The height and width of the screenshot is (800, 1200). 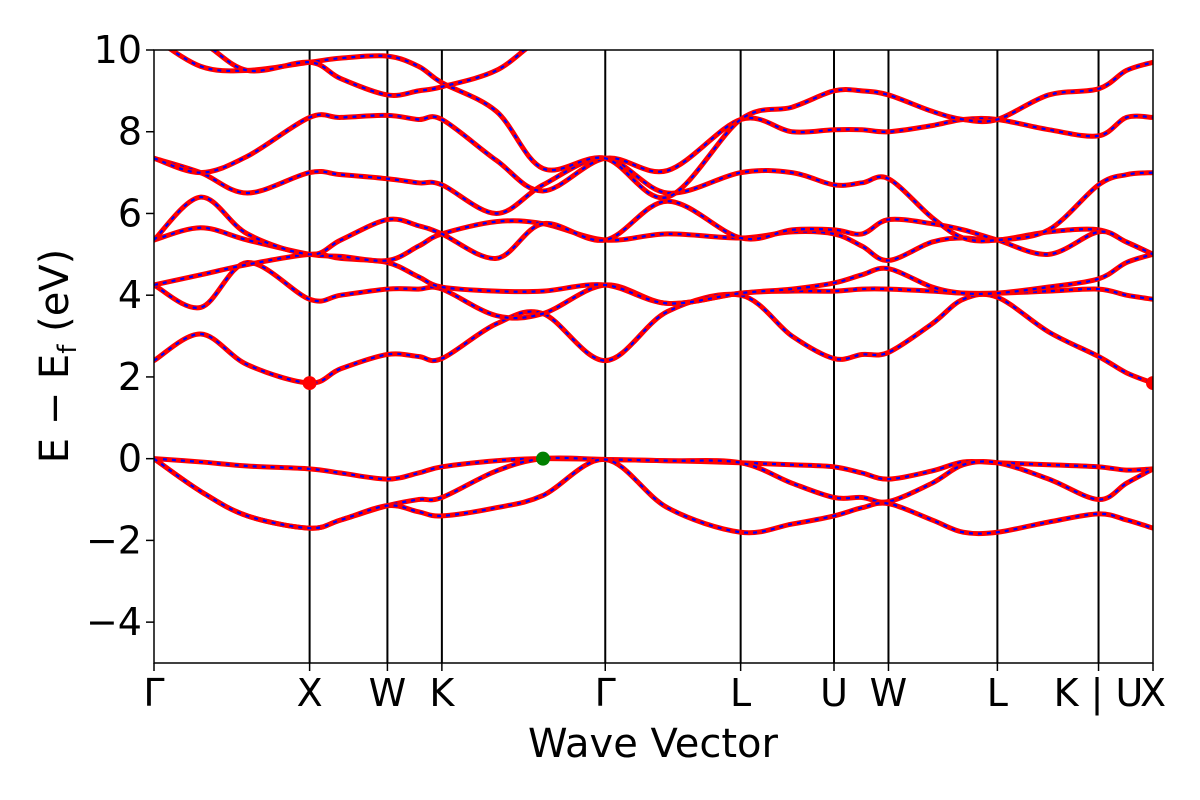 I want to click on band-edge-markers, so click(x=727, y=421).